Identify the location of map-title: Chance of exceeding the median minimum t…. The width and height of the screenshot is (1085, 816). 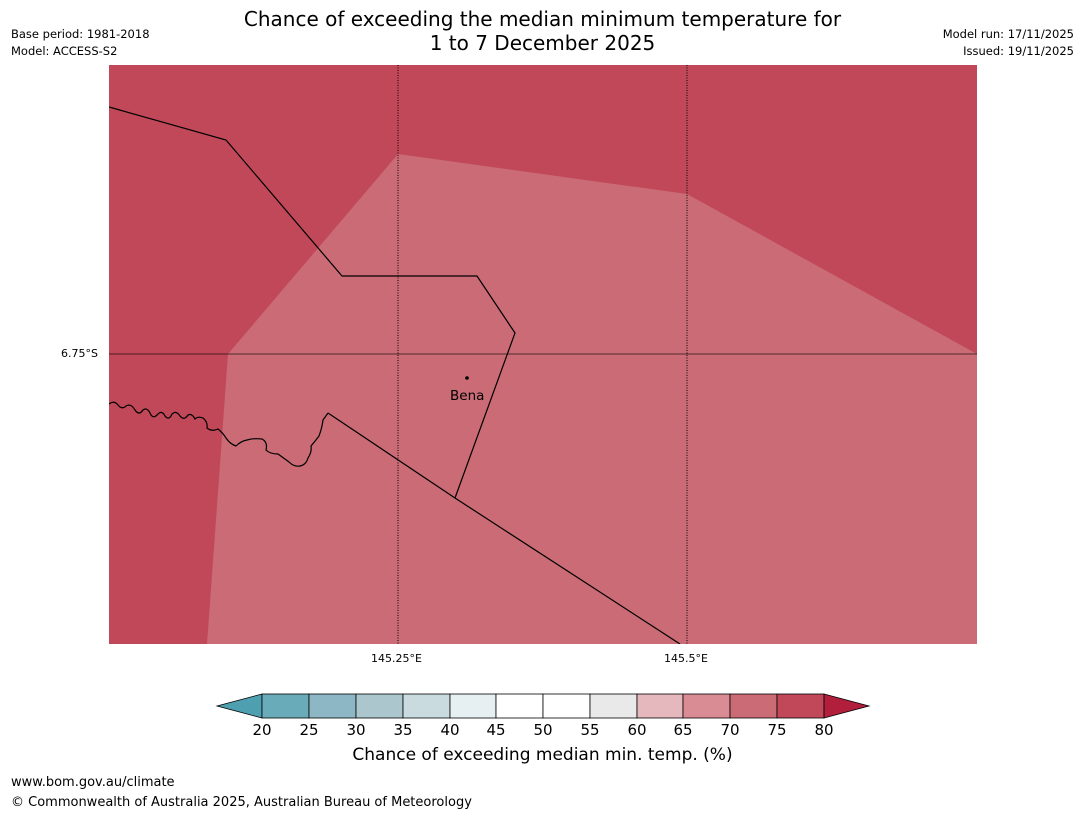
(542, 31).